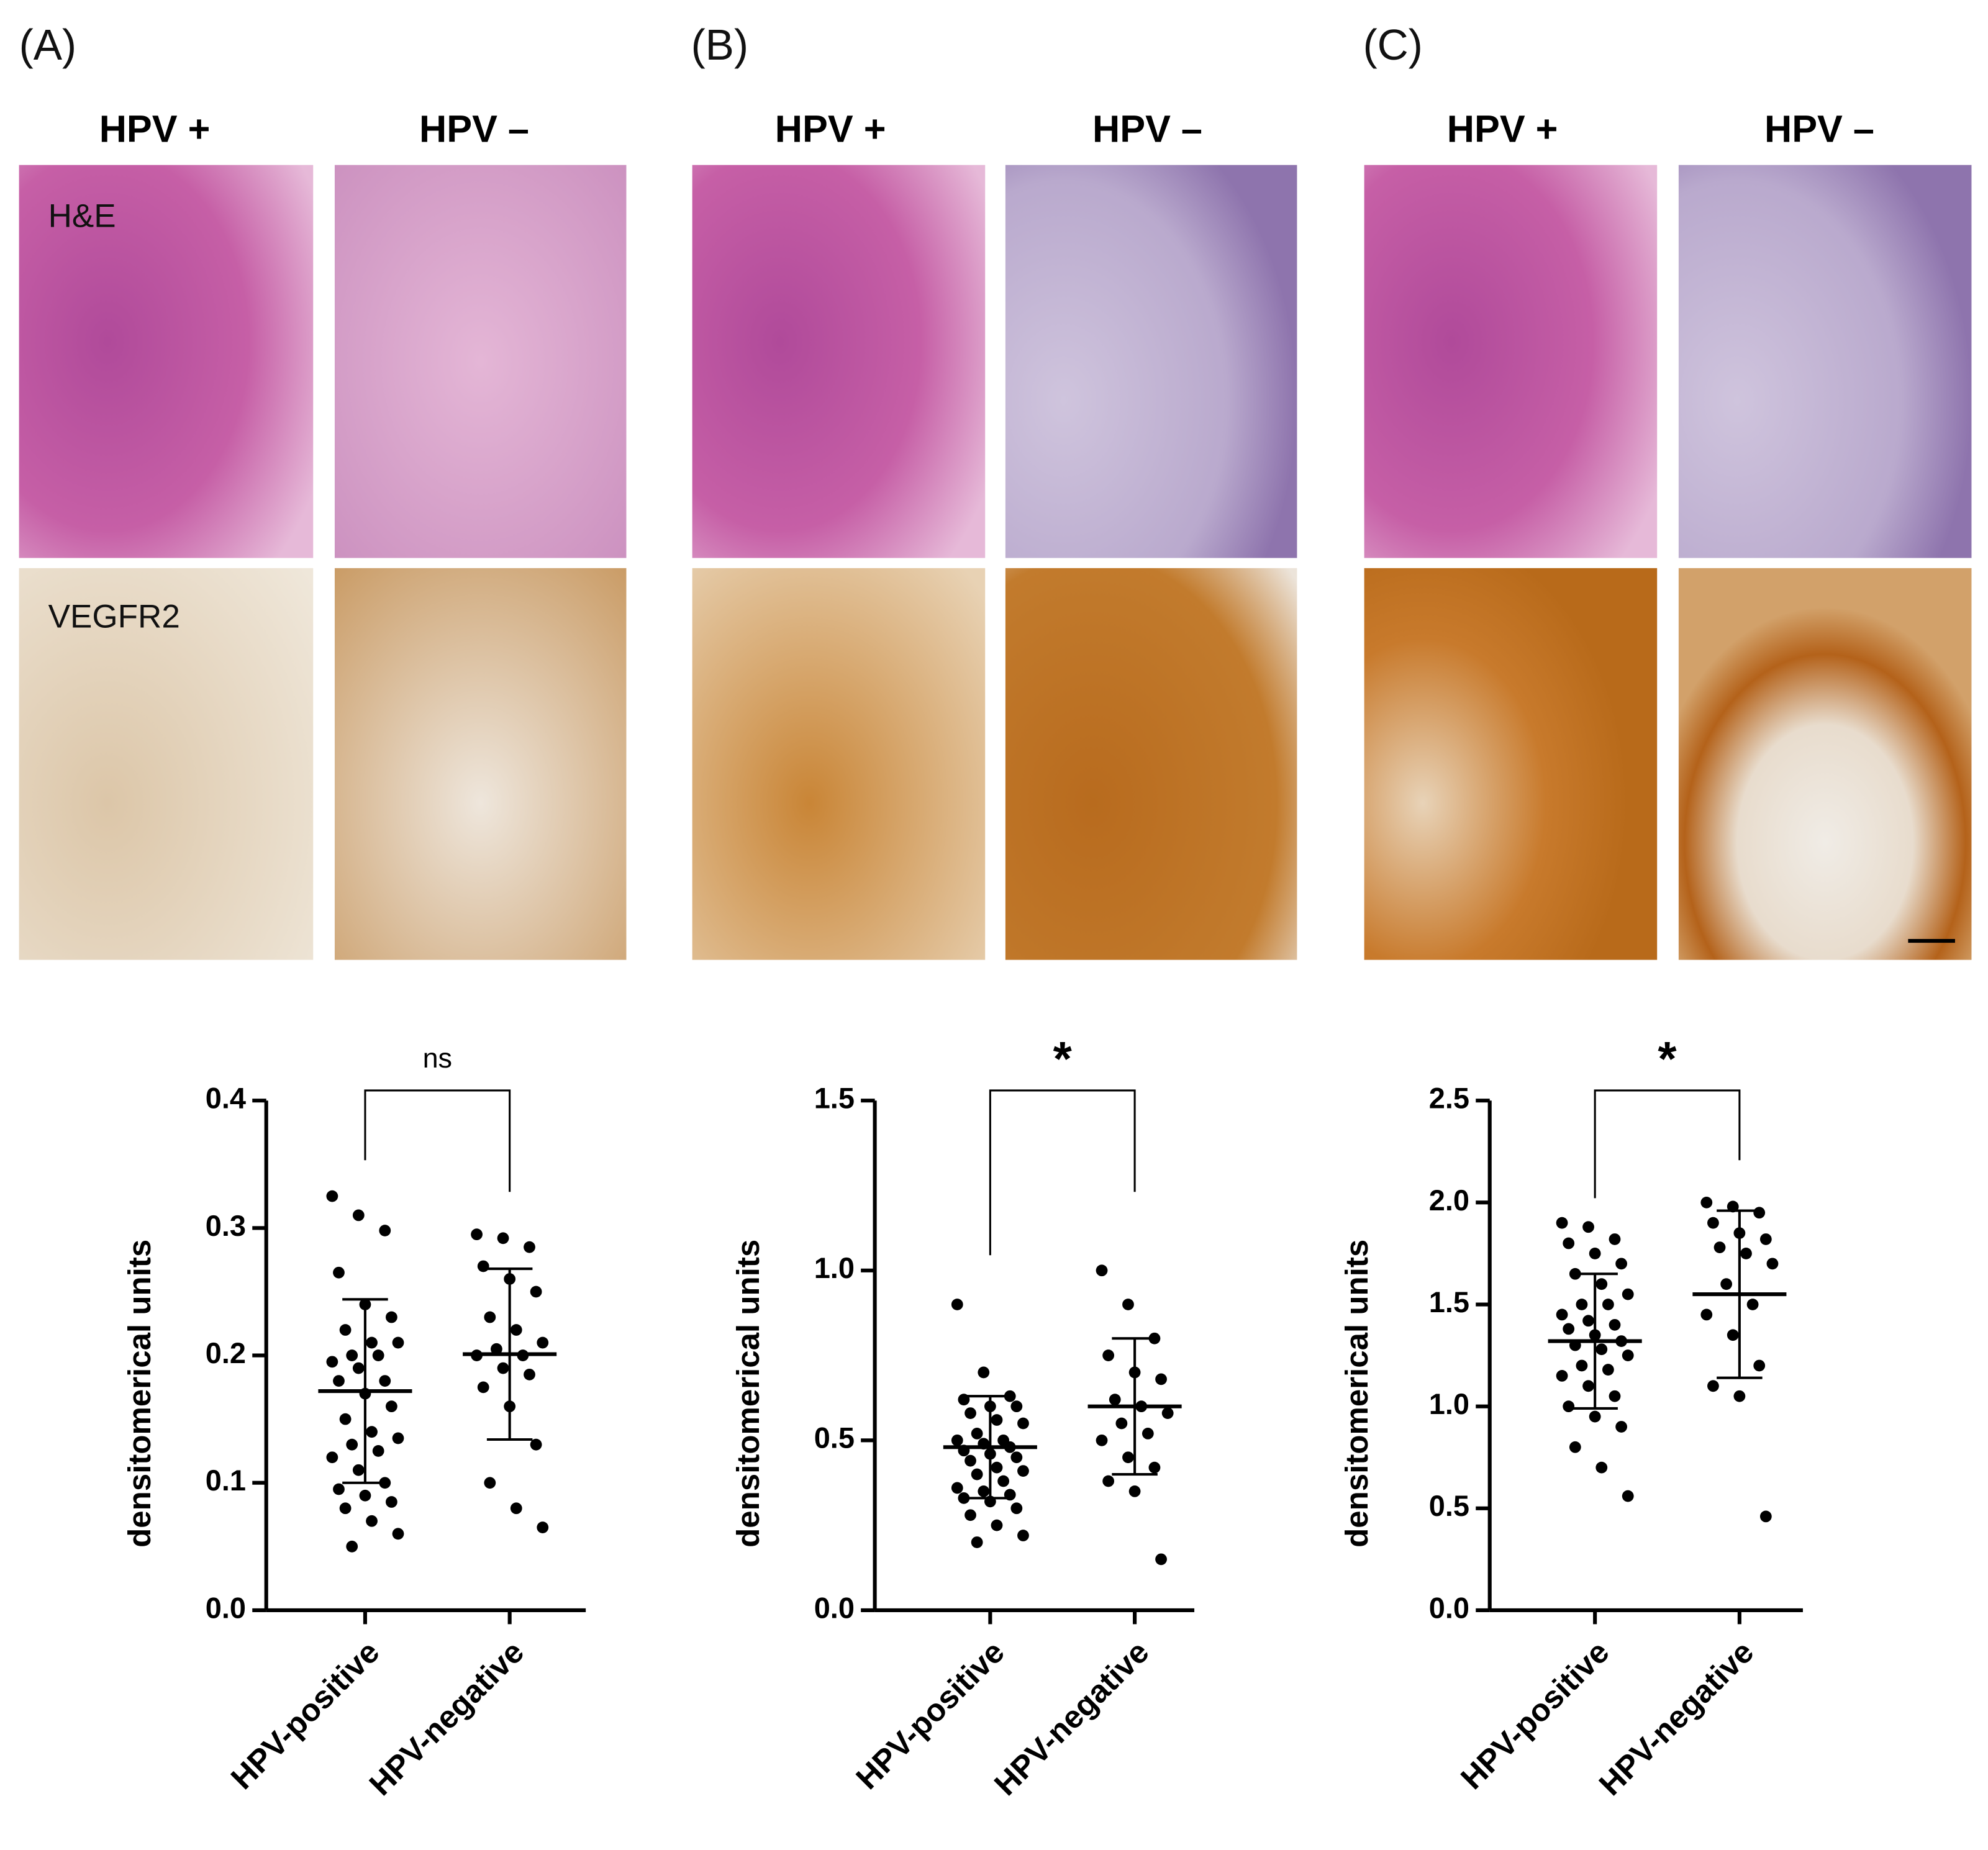 The width and height of the screenshot is (1988, 1850). Describe the element at coordinates (1449, 1098) in the screenshot. I see `y-tick-label: 2.5` at that location.